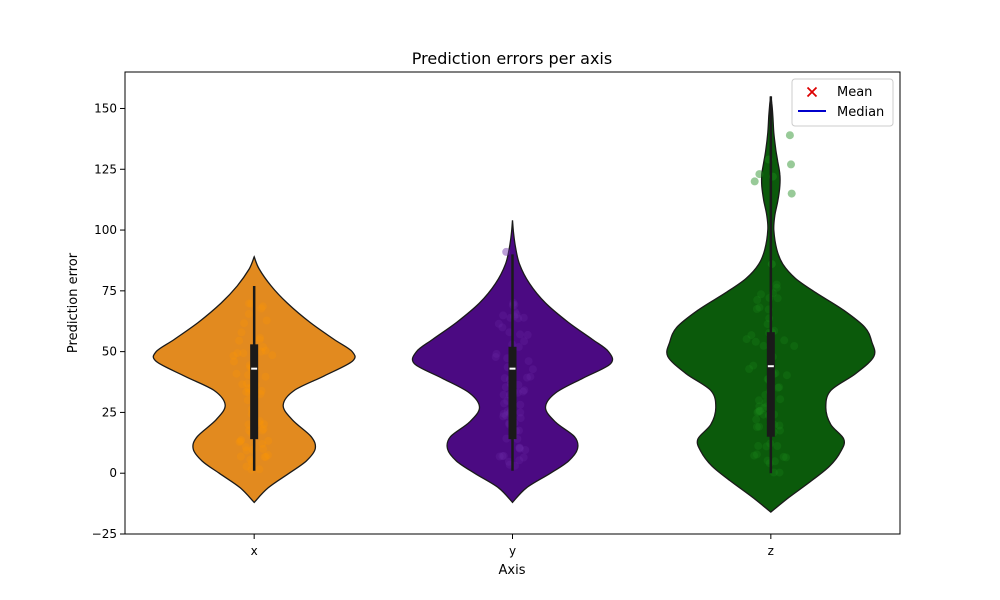 Image resolution: width=1000 pixels, height=600 pixels. Describe the element at coordinates (104, 534) in the screenshot. I see `y-tick-label: −25` at that location.